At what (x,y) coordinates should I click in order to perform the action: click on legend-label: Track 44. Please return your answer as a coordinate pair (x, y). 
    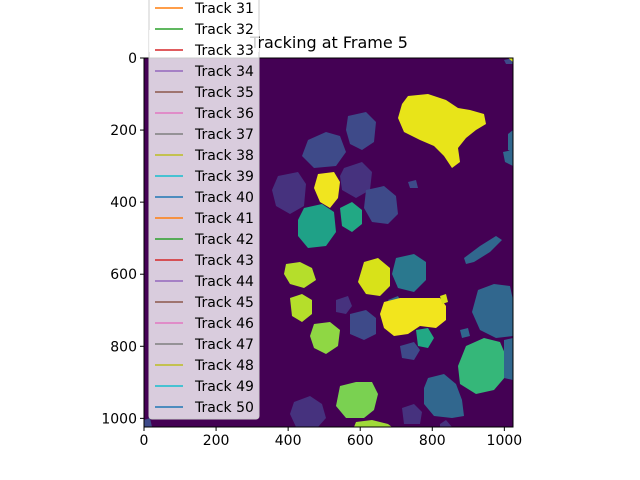
    Looking at the image, I should click on (224, 282).